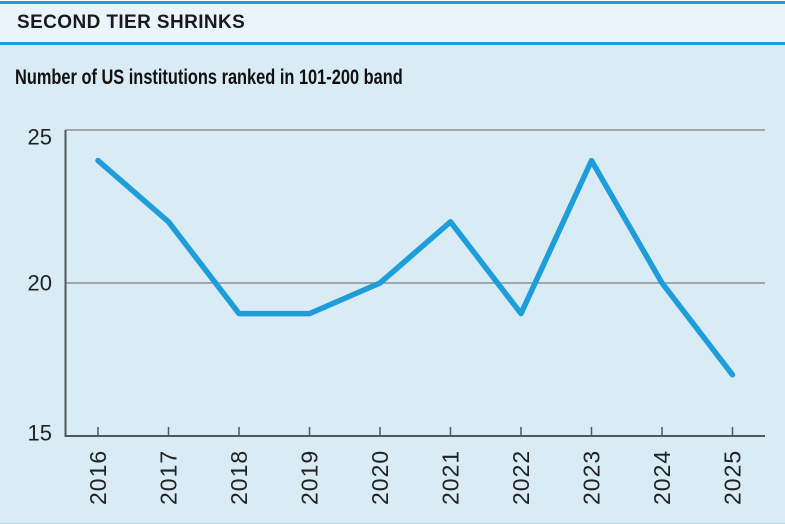 This screenshot has height=524, width=785. I want to click on x-axis-tick-label: 2021, so click(451, 477).